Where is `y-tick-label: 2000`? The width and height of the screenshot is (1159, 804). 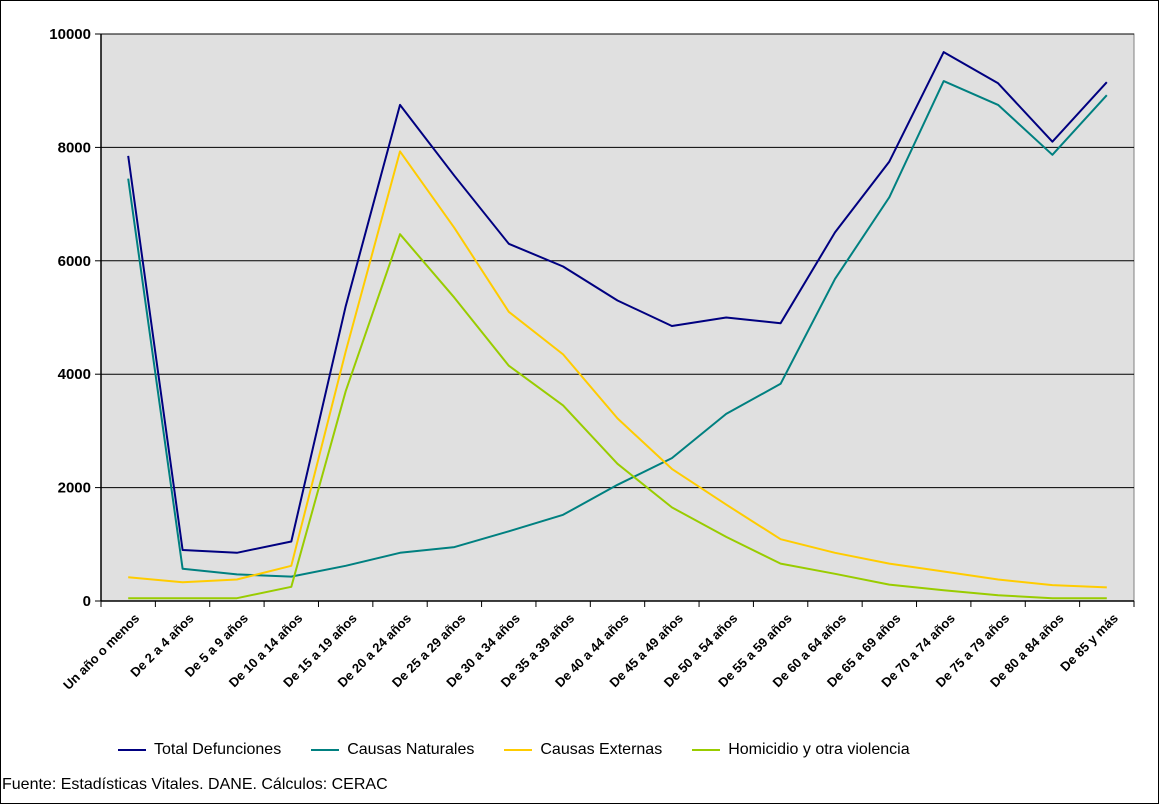 y-tick-label: 2000 is located at coordinates (74, 488).